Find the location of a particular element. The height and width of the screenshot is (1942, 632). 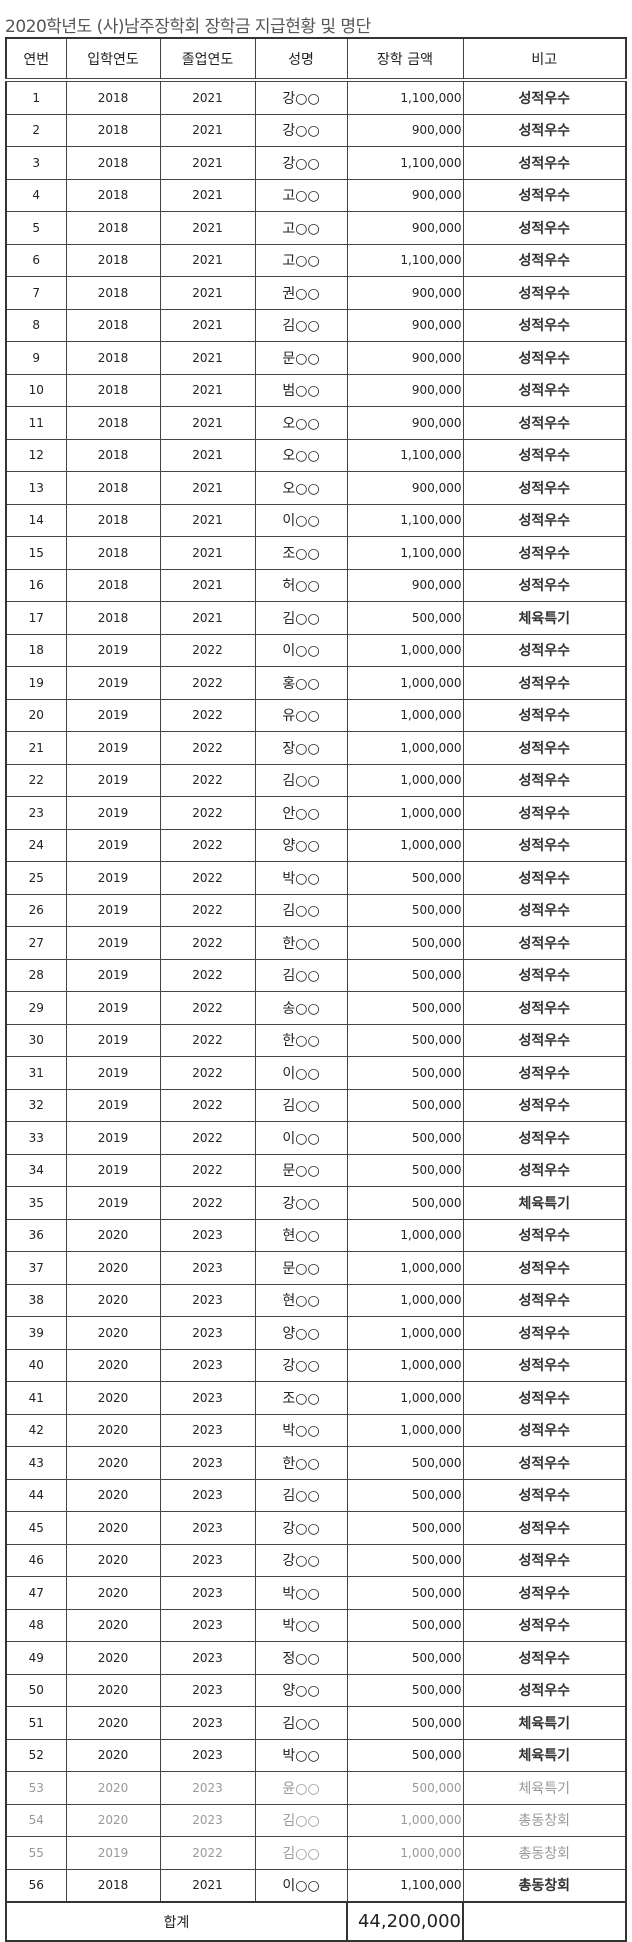

table-row: 9 2018 2021 문○○ 900,000 성적우수 is located at coordinates (316, 358).